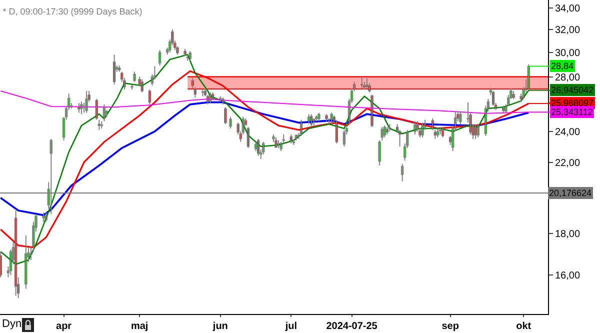 This screenshot has width=600, height=333. Describe the element at coordinates (567, 78) in the screenshot. I see `y-tick-label: 28,00` at that location.